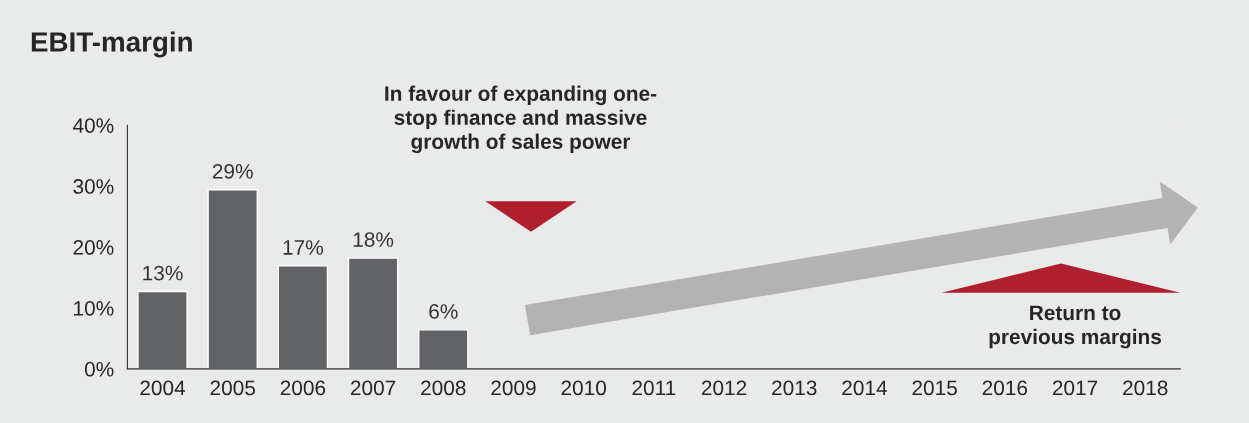 The height and width of the screenshot is (423, 1249). Describe the element at coordinates (1075, 327) in the screenshot. I see `annotation: Return to previous margins` at that location.